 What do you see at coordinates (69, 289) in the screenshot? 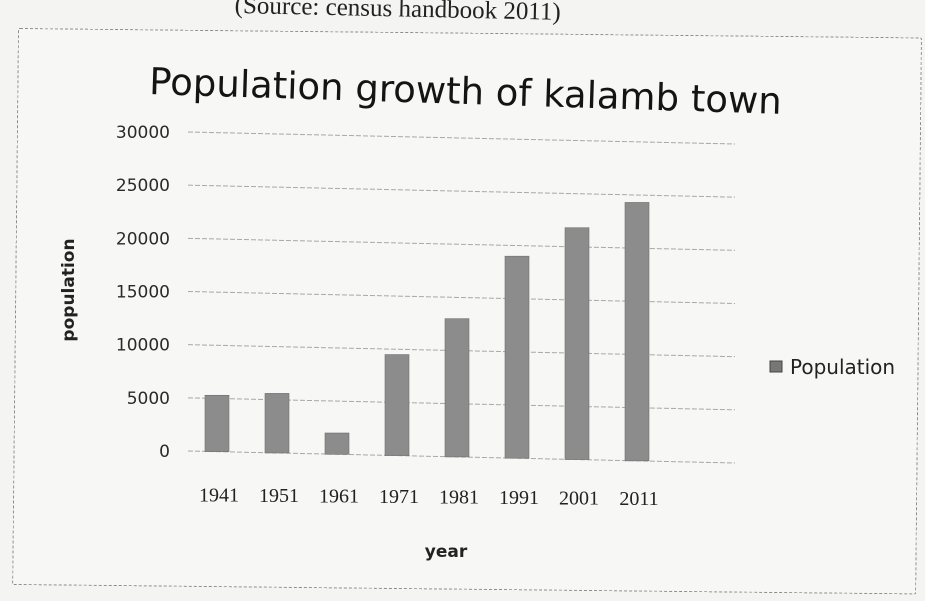
I see `y-axis-label: population` at bounding box center [69, 289].